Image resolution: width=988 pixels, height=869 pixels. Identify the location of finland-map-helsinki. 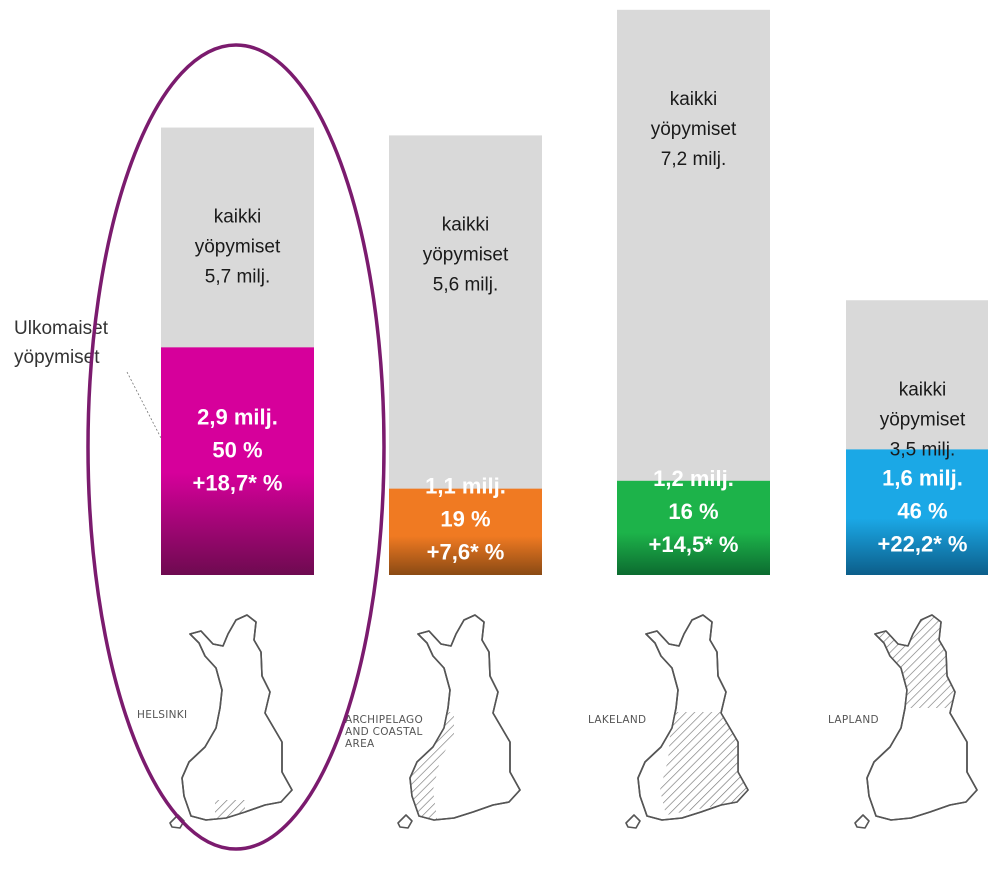
(231, 721).